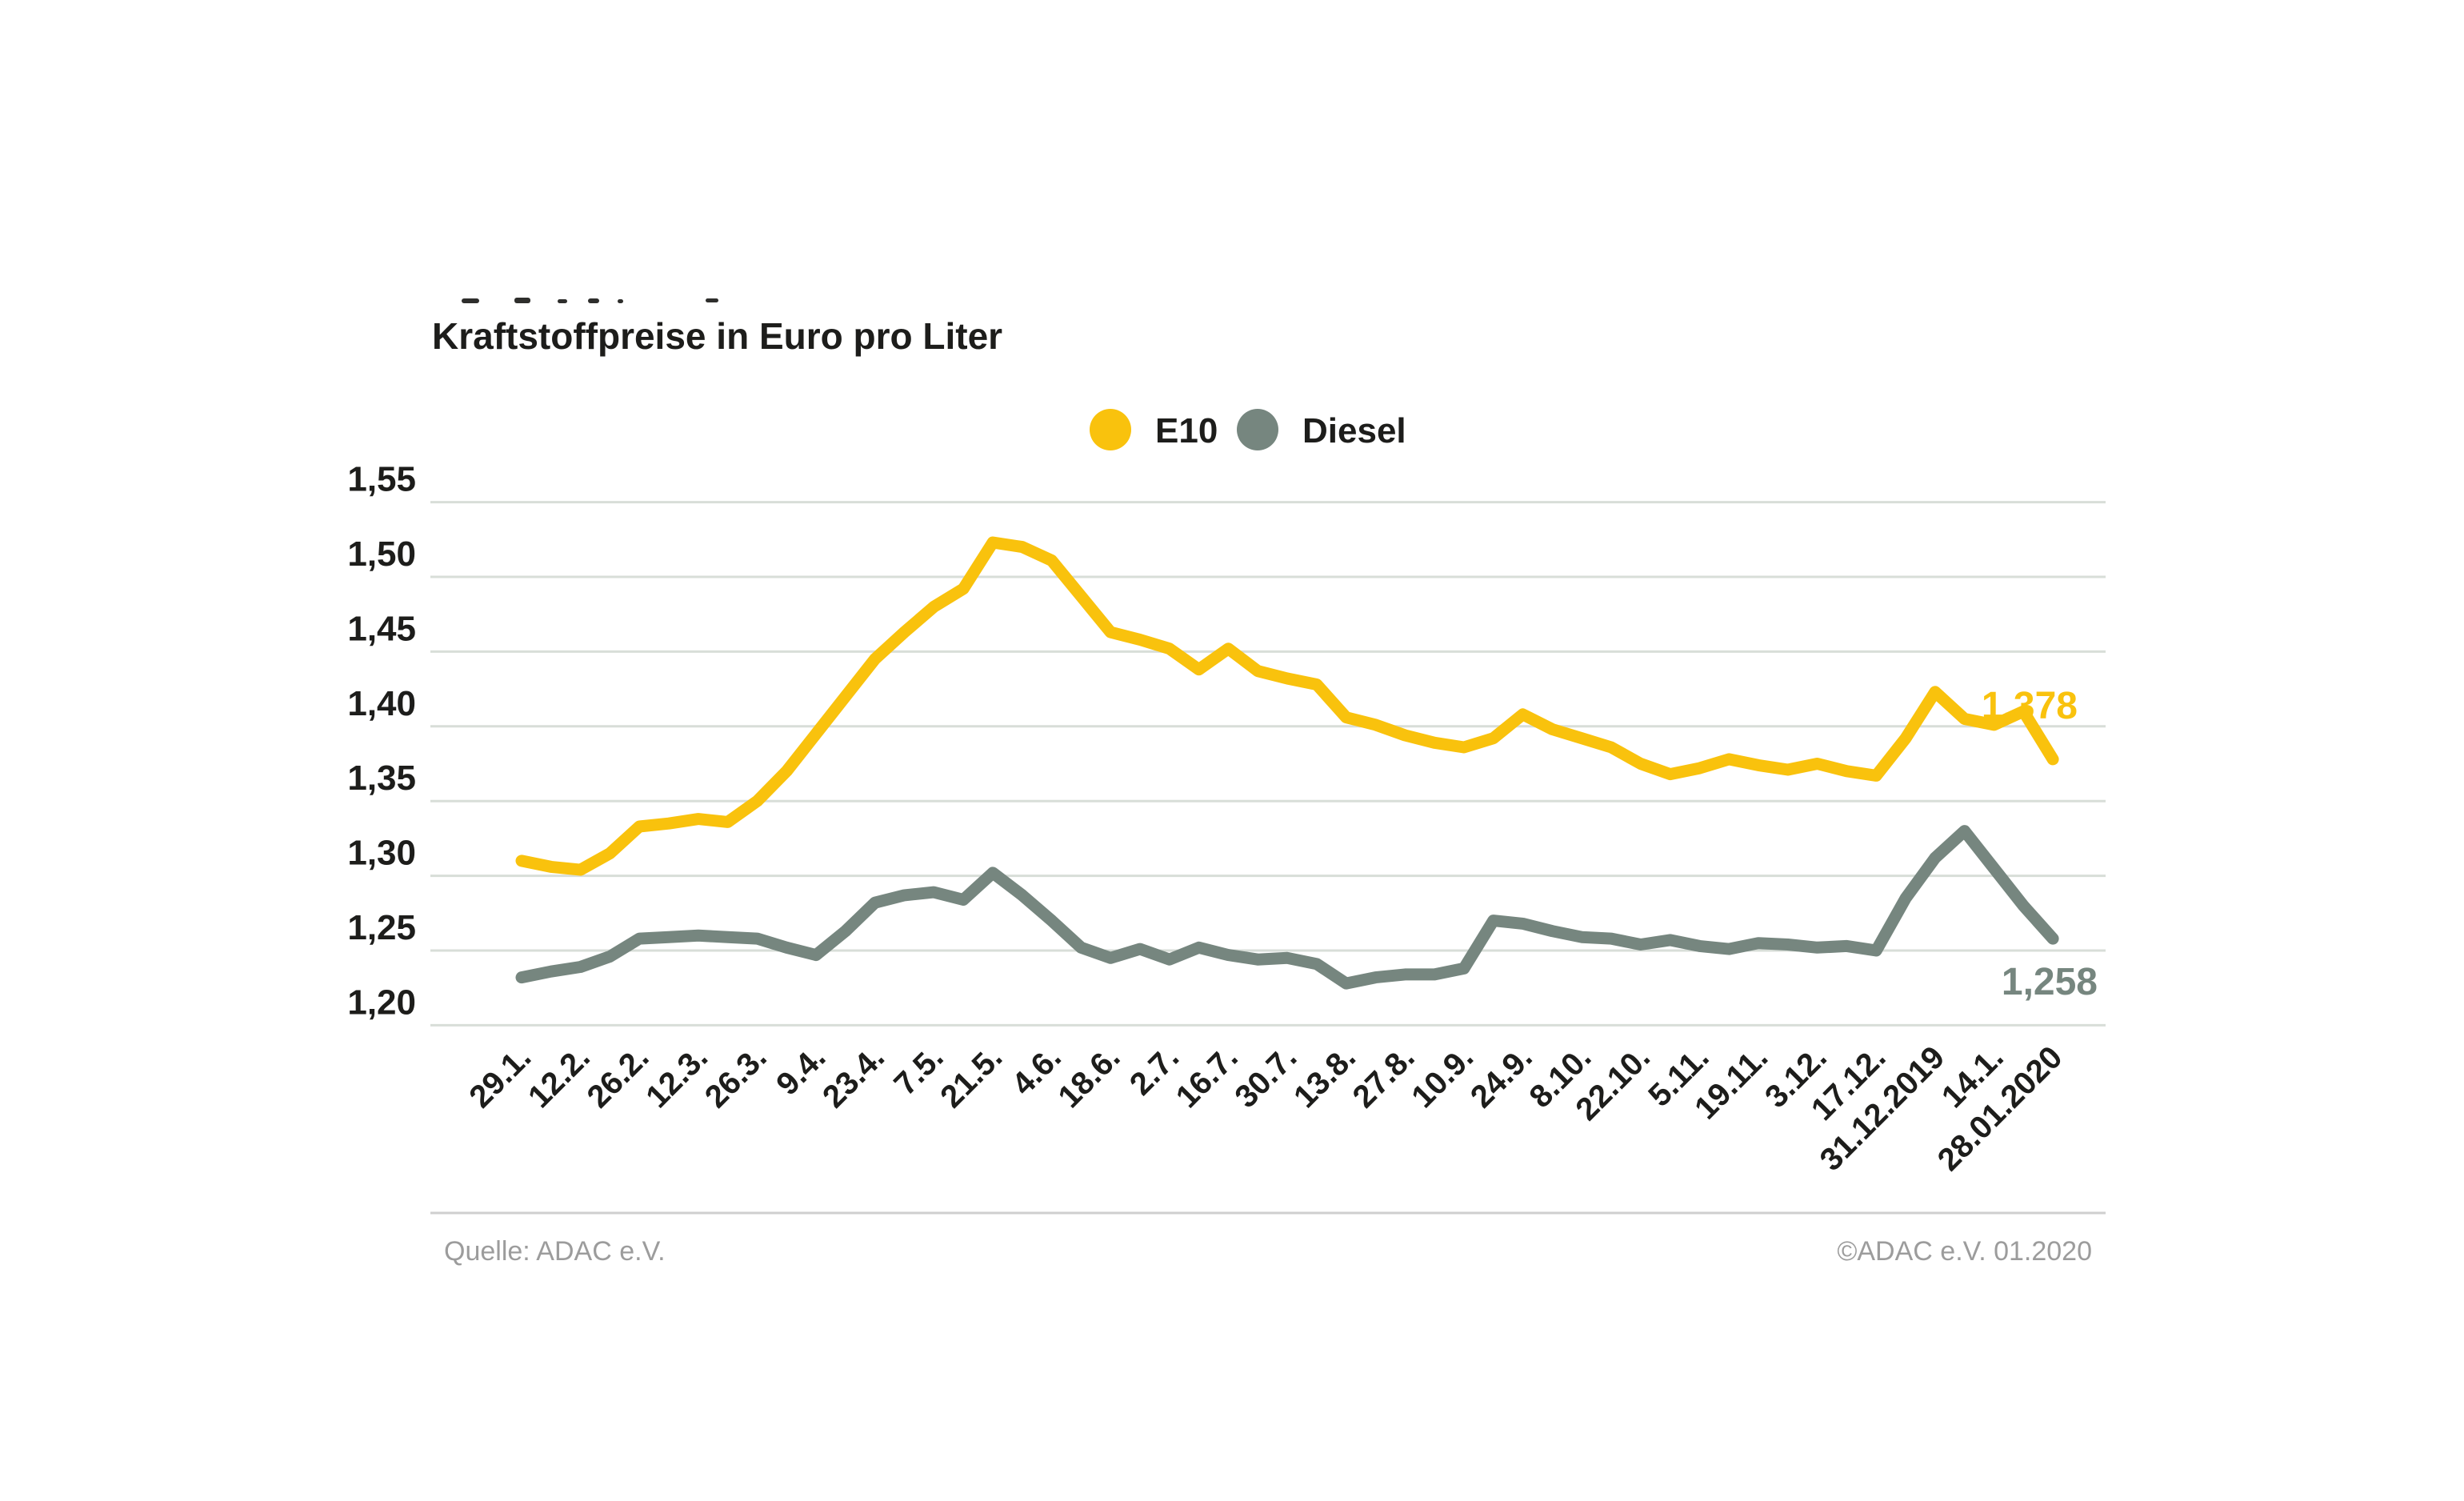 Image resolution: width=2464 pixels, height=1501 pixels. What do you see at coordinates (500, 1077) in the screenshot?
I see `x-tick-label: 29.1.` at bounding box center [500, 1077].